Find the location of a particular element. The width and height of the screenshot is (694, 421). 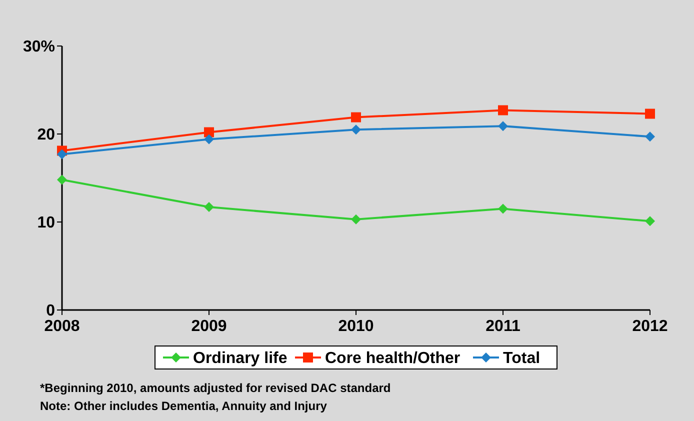

x-tick-label: 2008 is located at coordinates (62, 326).